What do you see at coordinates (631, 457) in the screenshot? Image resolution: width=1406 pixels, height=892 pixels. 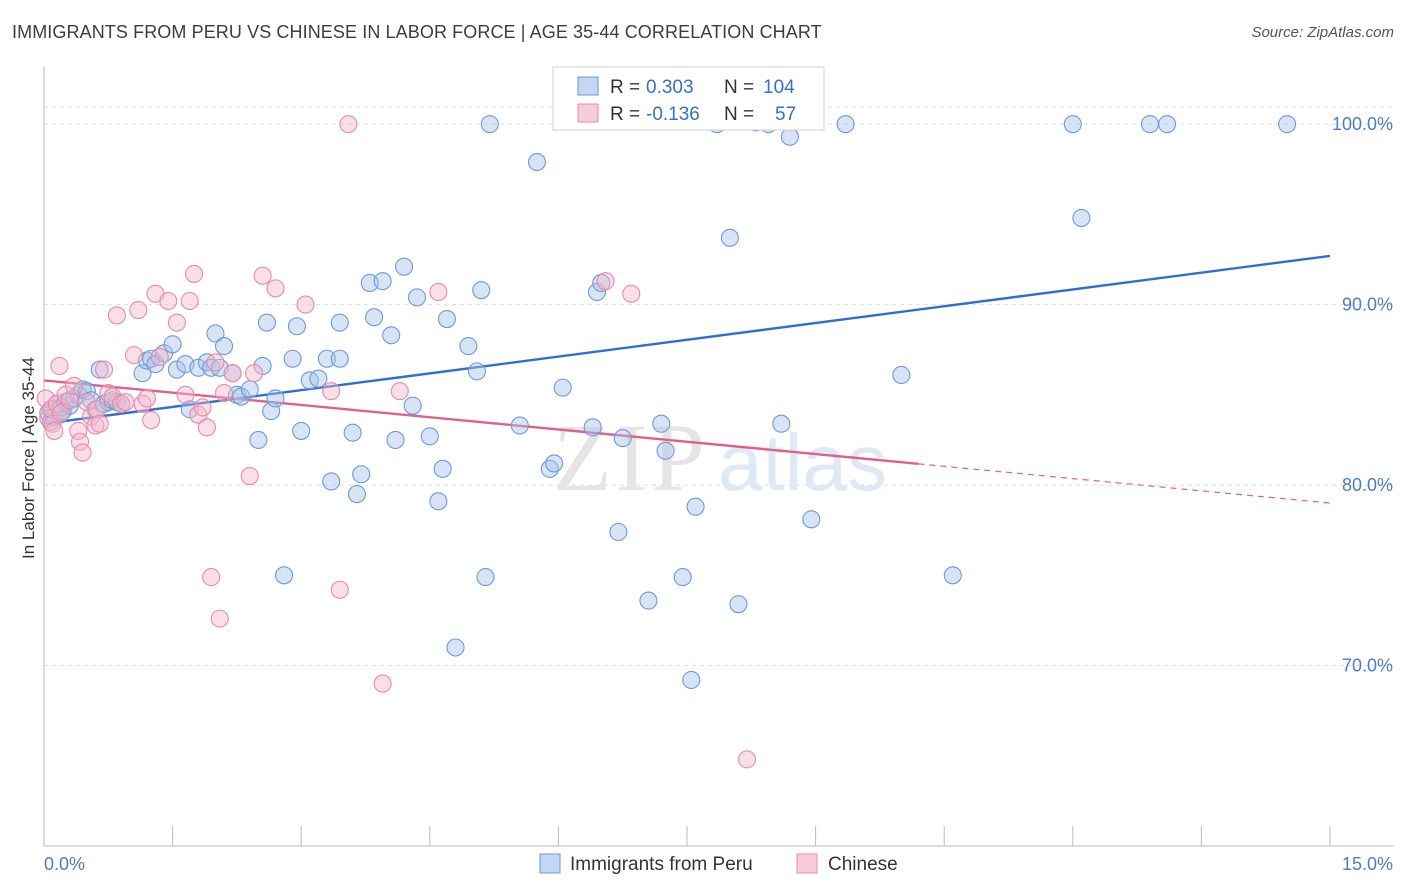 I see `watermark-zip: ZIP` at bounding box center [631, 457].